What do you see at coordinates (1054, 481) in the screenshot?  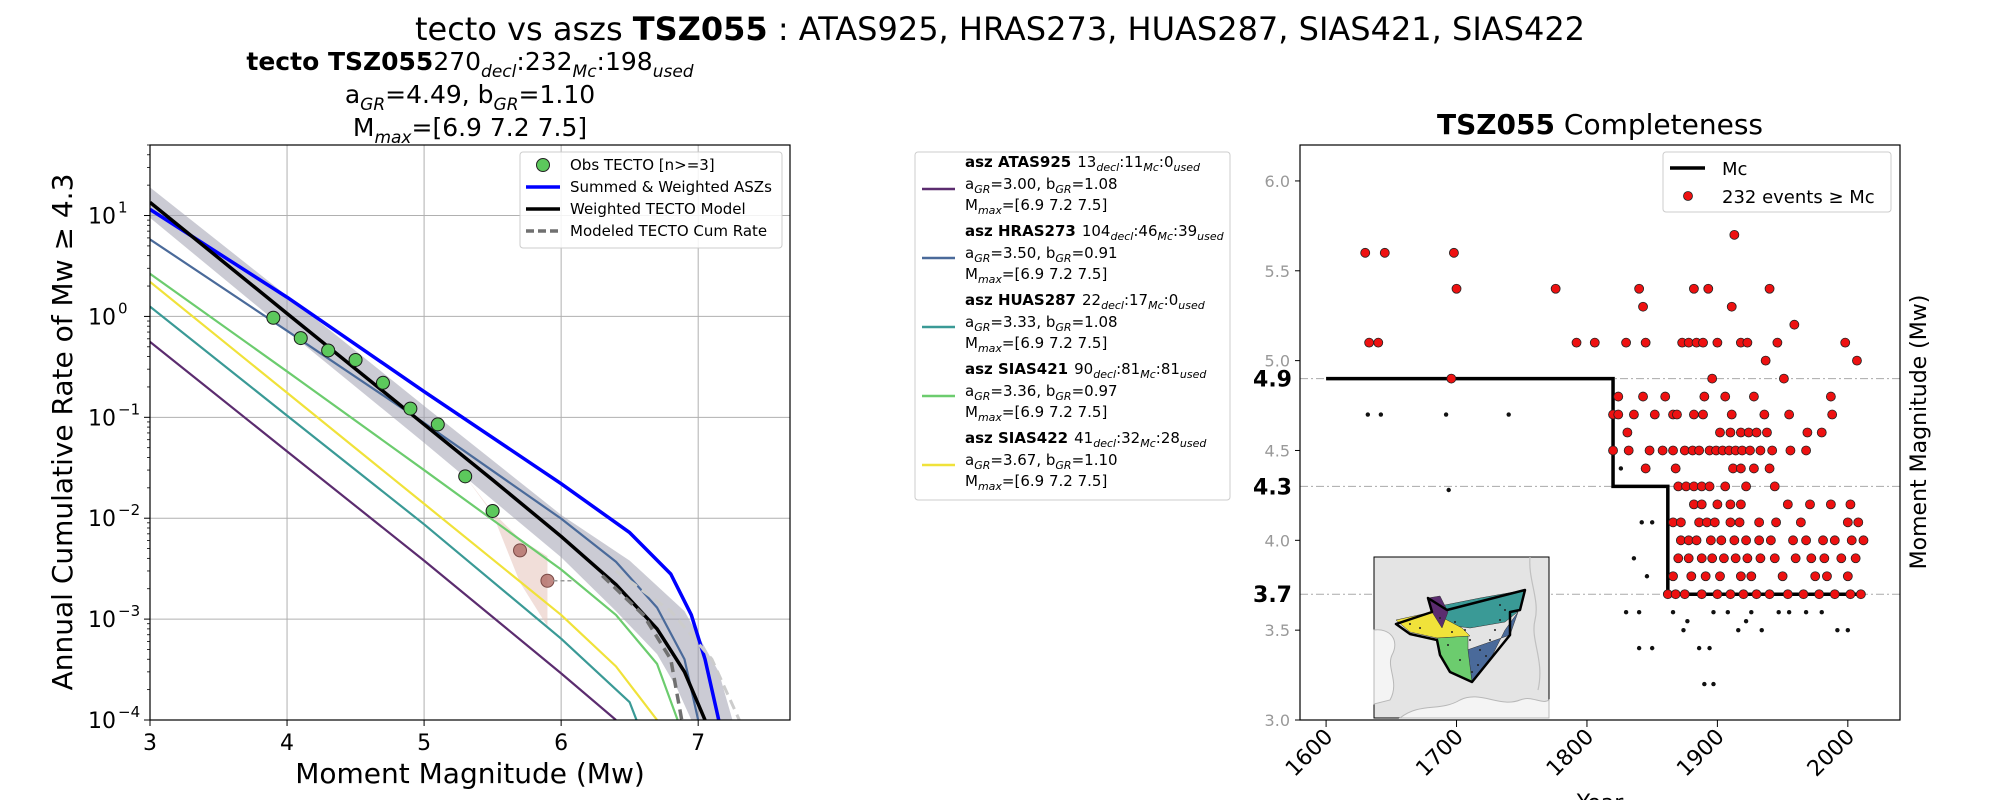 I see `asz-legend-m-val-4: =[6.9 7.2 7.5]` at bounding box center [1054, 481].